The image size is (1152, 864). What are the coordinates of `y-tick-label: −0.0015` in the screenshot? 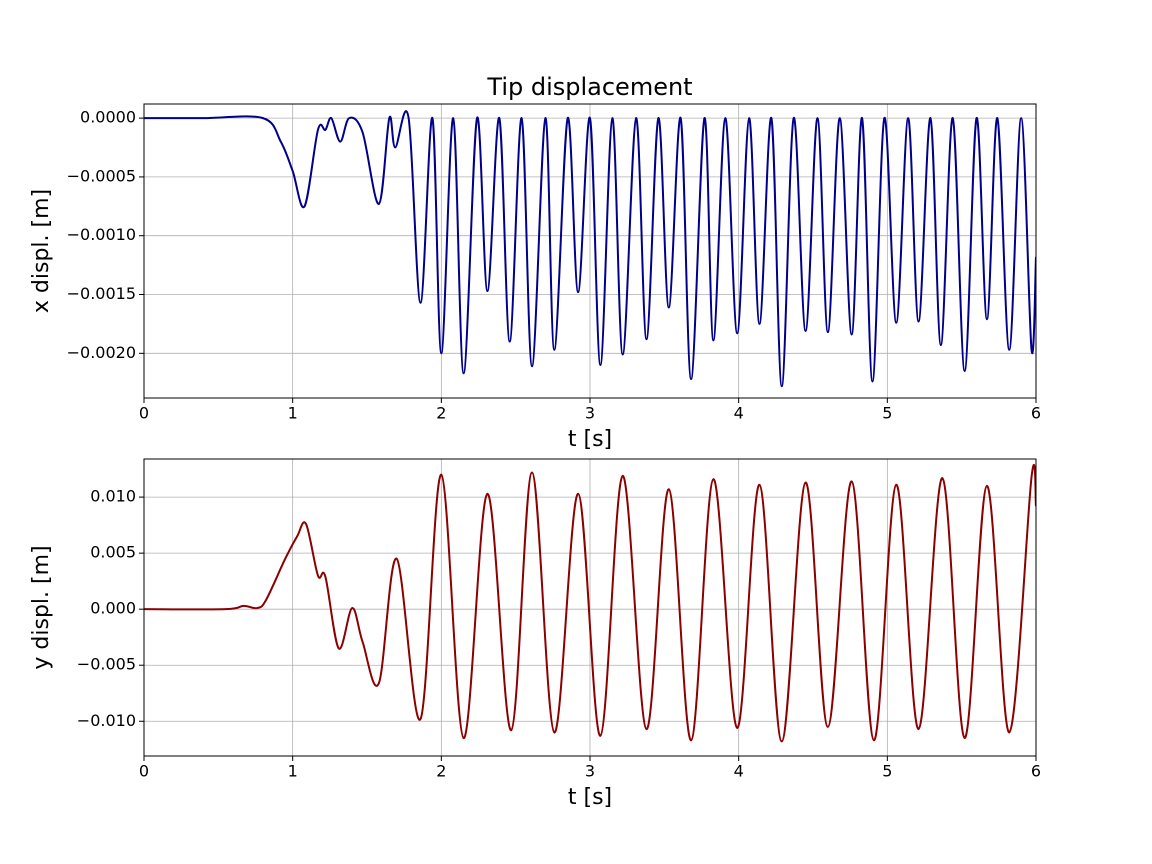 It's located at (101, 293).